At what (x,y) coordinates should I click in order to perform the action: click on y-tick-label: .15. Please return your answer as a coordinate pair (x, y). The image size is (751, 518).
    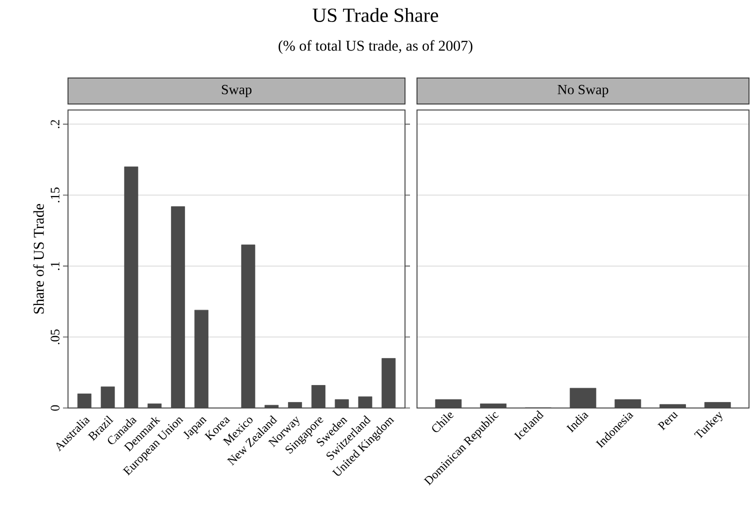
    Looking at the image, I should click on (55, 195).